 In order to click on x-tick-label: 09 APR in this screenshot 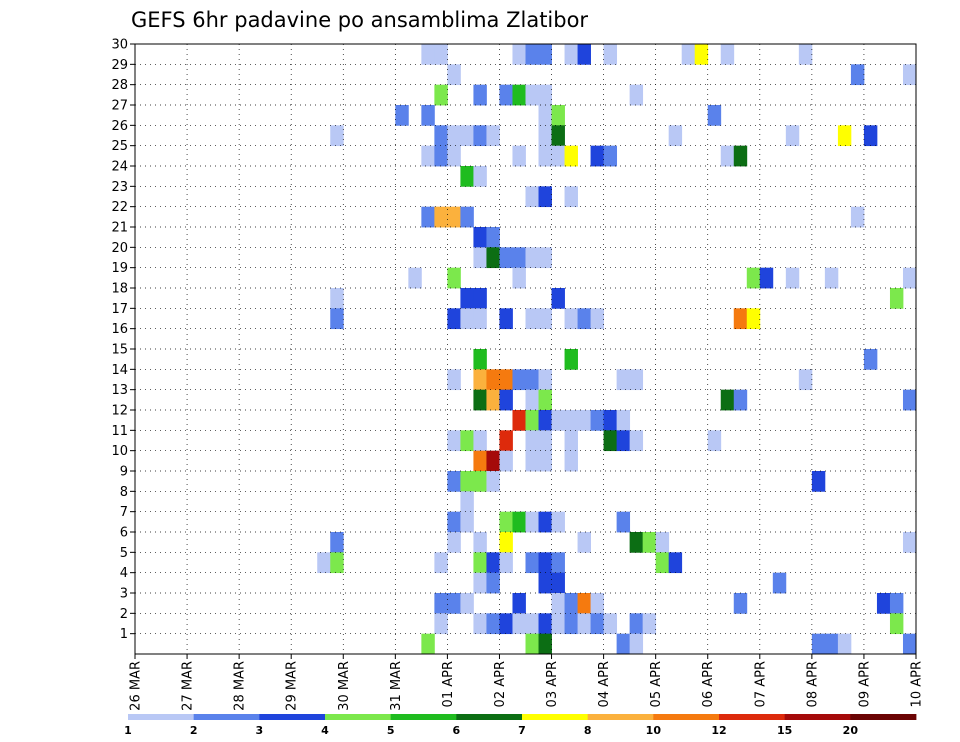, I will do `click(864, 684)`.